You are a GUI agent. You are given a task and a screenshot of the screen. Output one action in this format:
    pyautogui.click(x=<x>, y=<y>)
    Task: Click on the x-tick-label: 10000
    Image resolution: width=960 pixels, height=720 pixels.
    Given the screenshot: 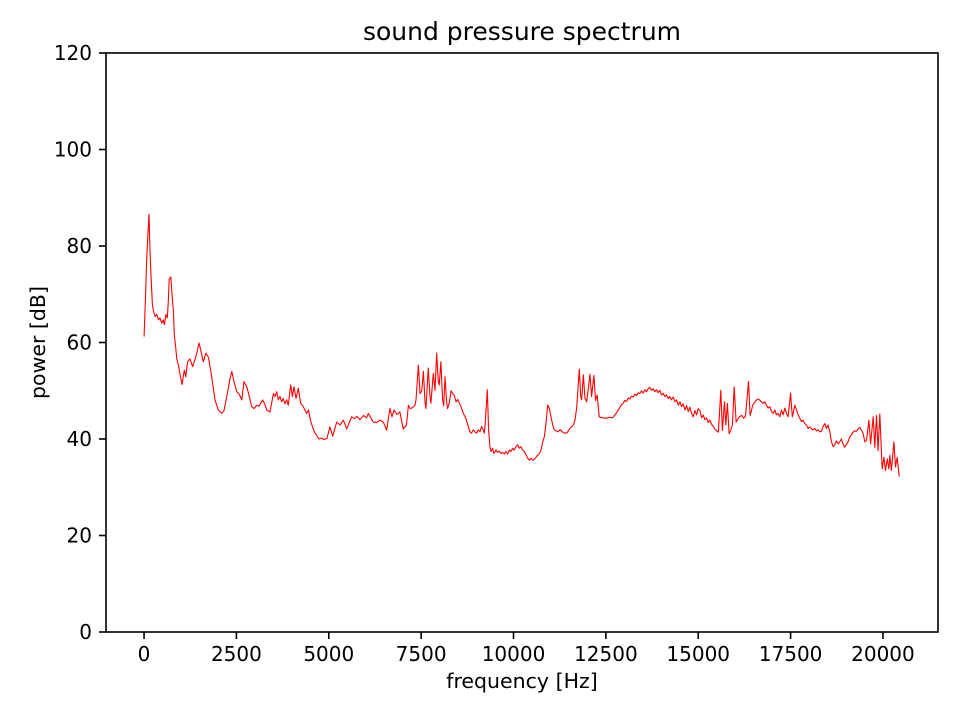 What is the action you would take?
    pyautogui.click(x=514, y=654)
    